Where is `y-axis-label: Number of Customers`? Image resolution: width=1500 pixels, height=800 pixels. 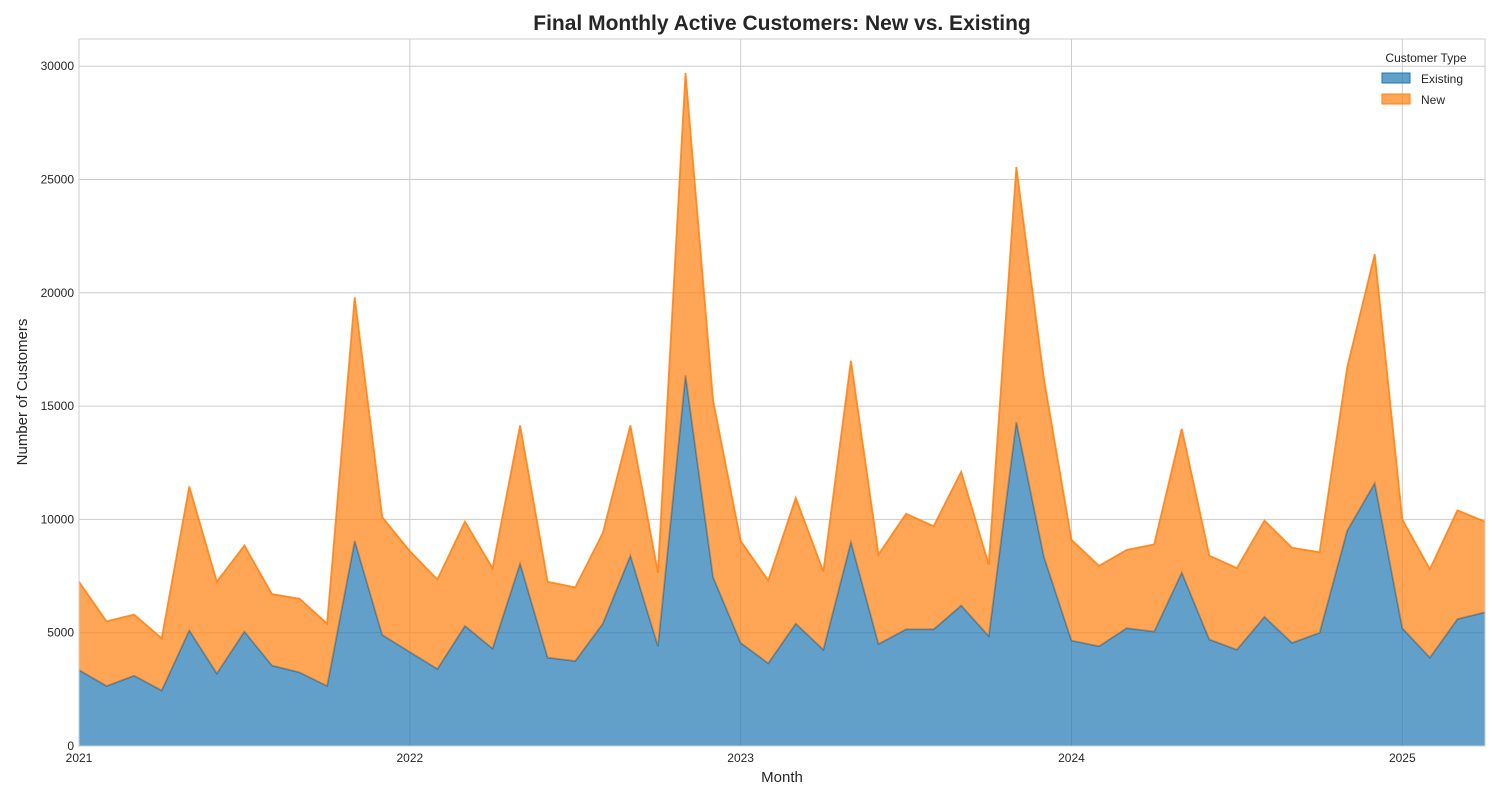 y-axis-label: Number of Customers is located at coordinates (22, 392).